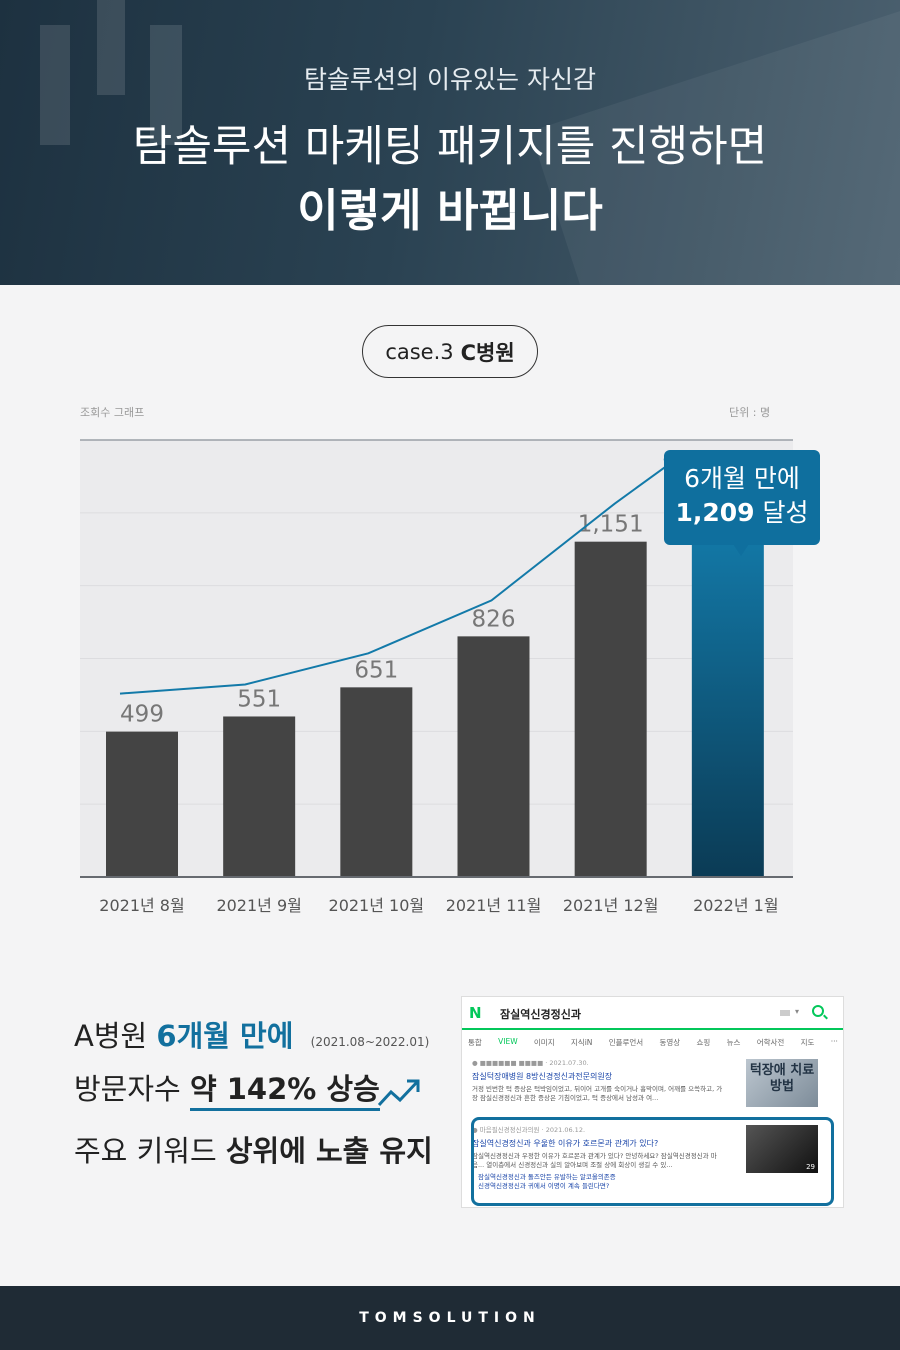  Describe the element at coordinates (807, 1042) in the screenshot. I see `tab-map: 지도` at that location.